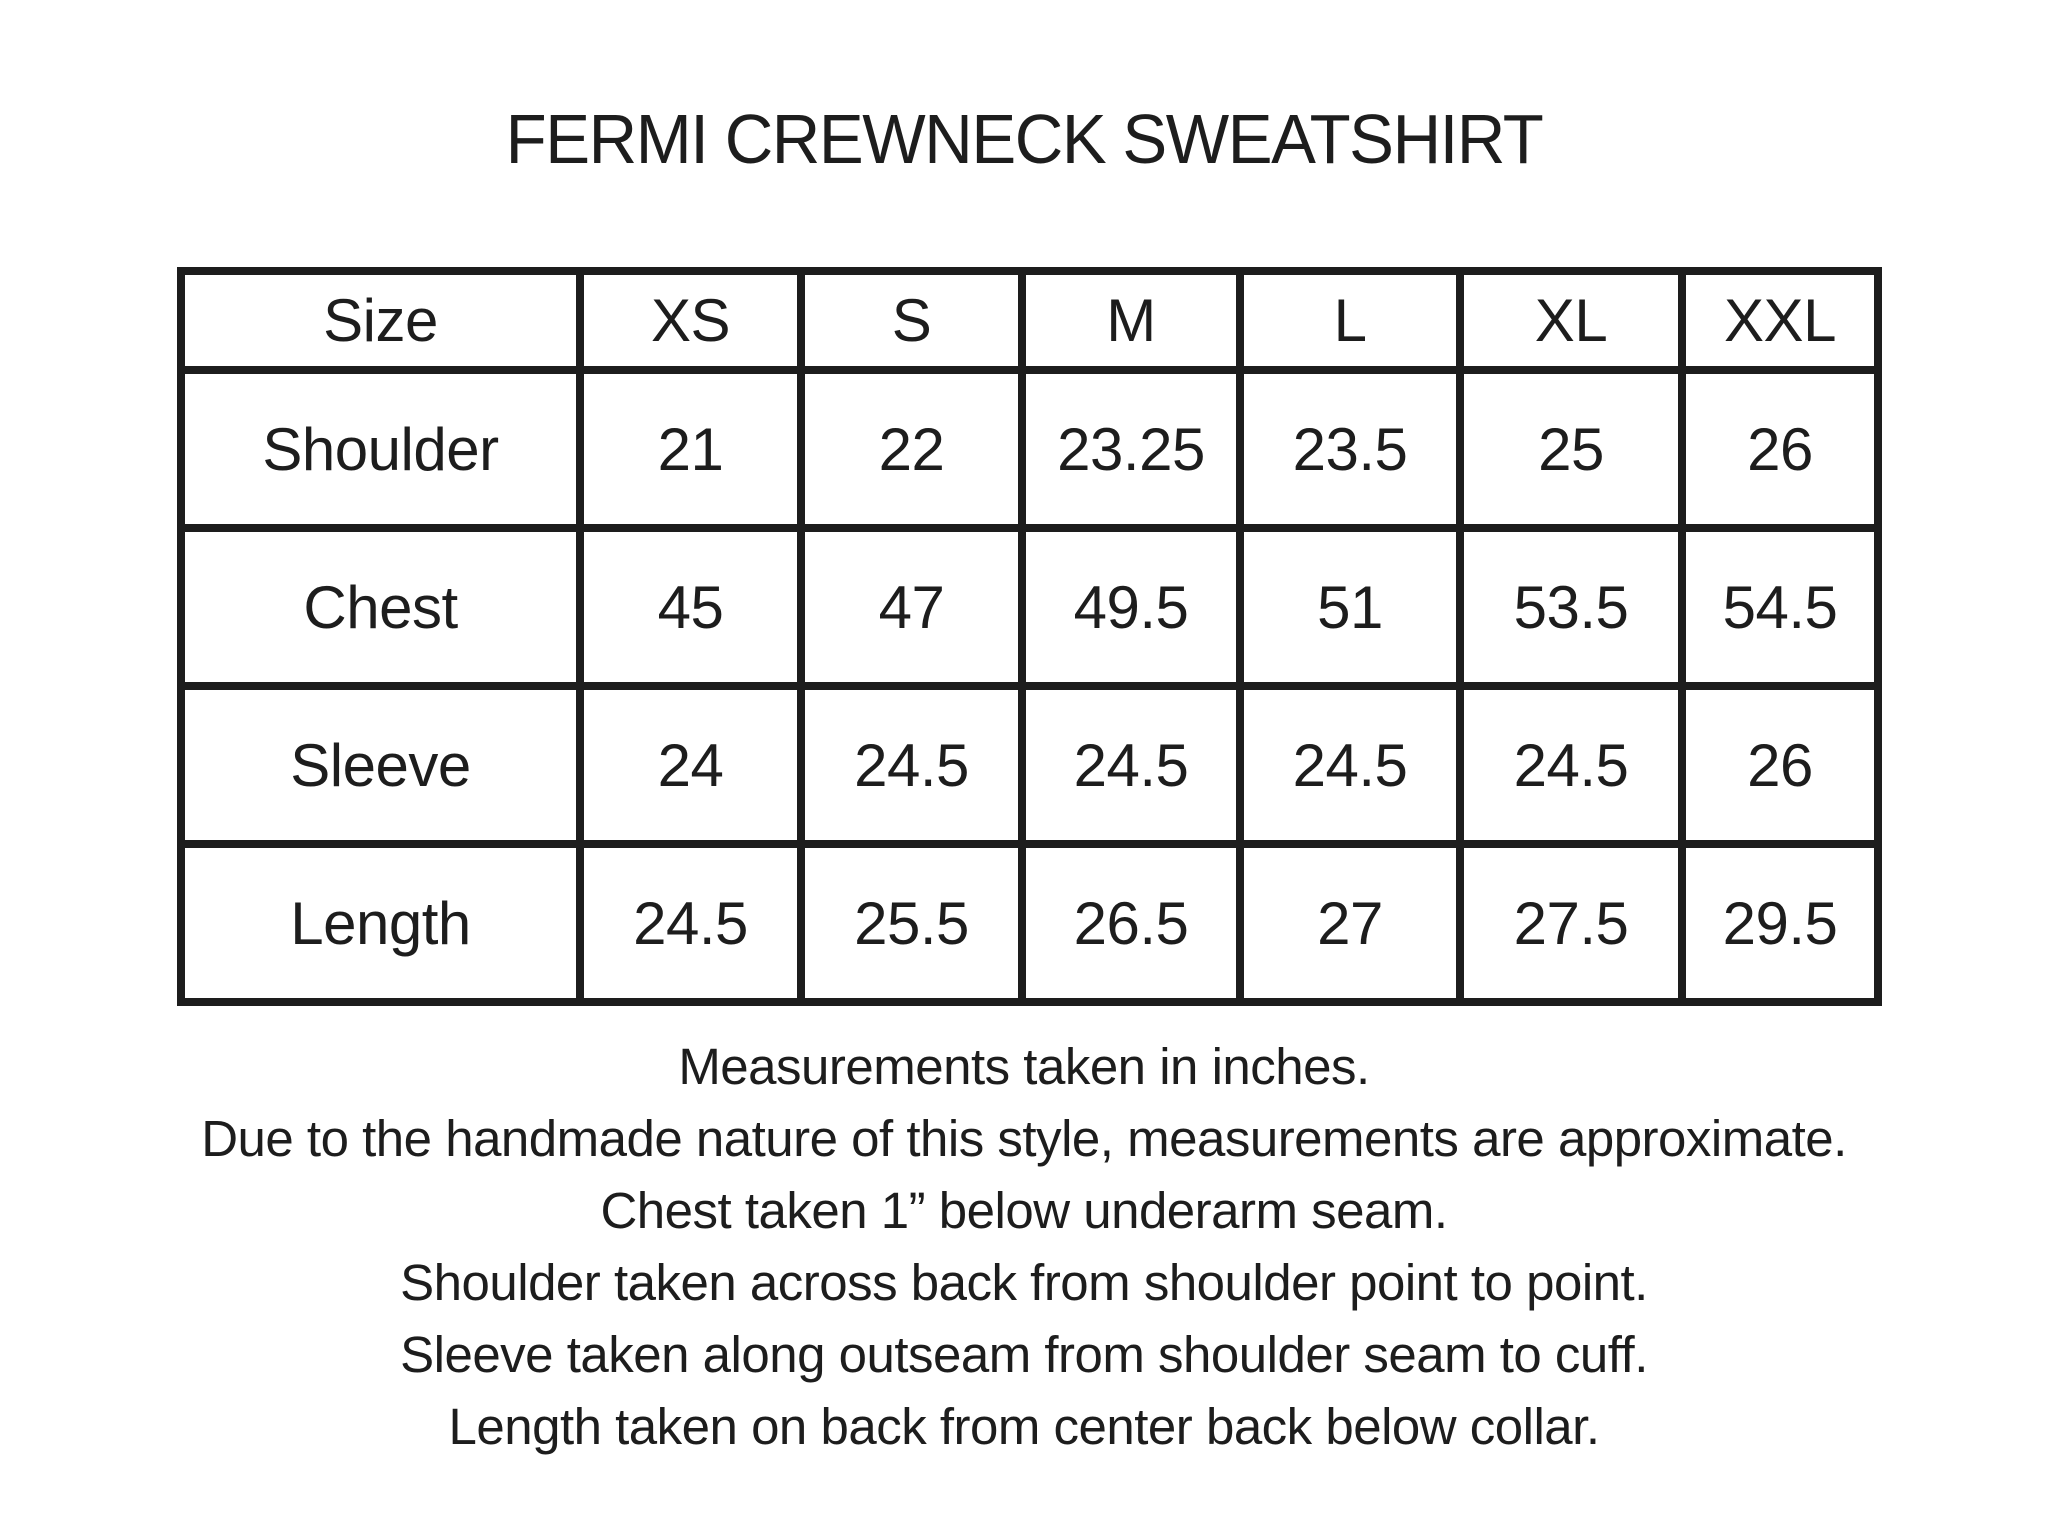 This screenshot has height=1536, width=2048. Describe the element at coordinates (1024, 139) in the screenshot. I see `page-title: FERMI CREWNECK SWEATSHIRT` at that location.